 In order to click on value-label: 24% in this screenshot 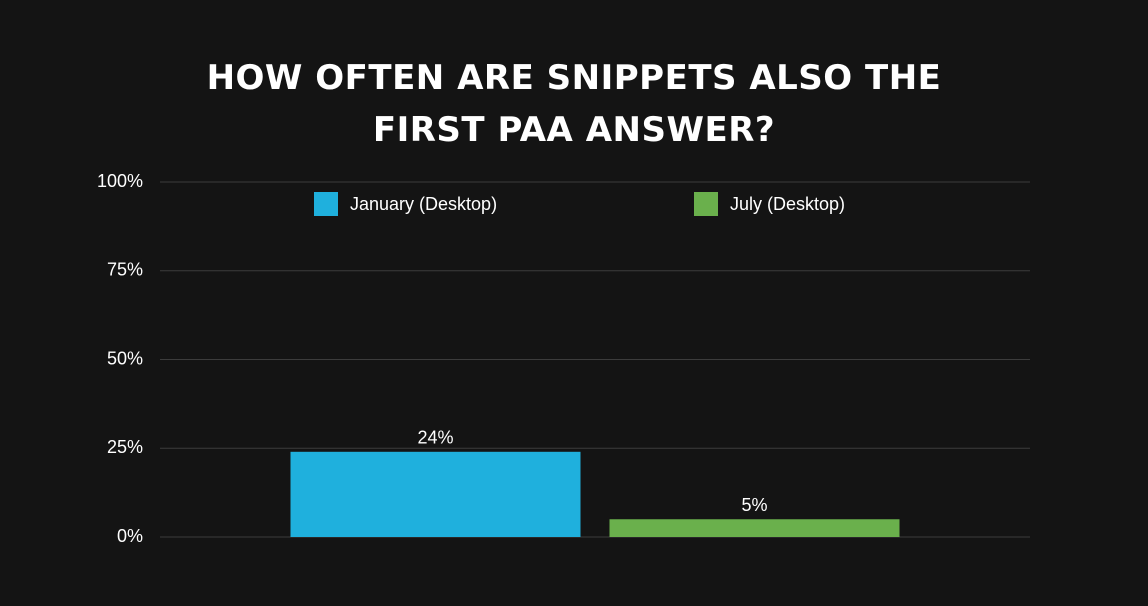, I will do `click(435, 438)`.